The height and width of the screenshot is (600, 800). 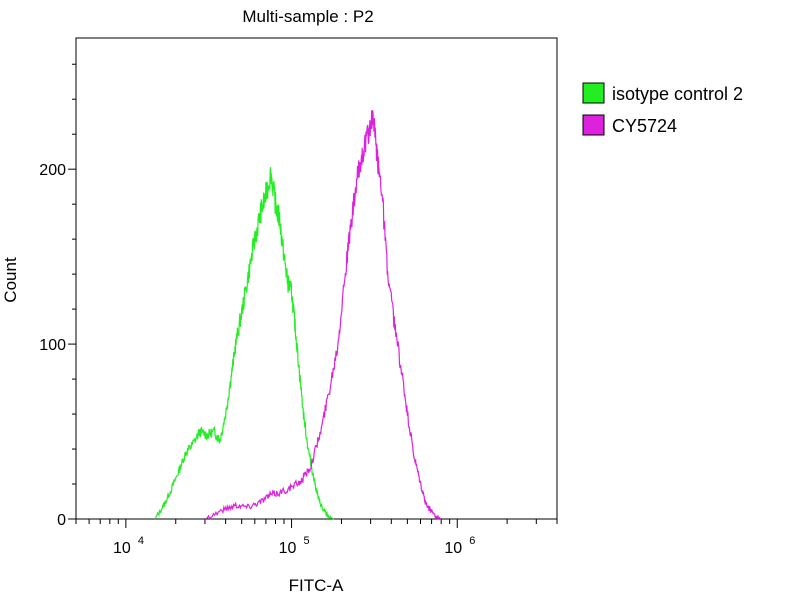 What do you see at coordinates (662, 109) in the screenshot?
I see `legend: isotype control 2 CY5724` at bounding box center [662, 109].